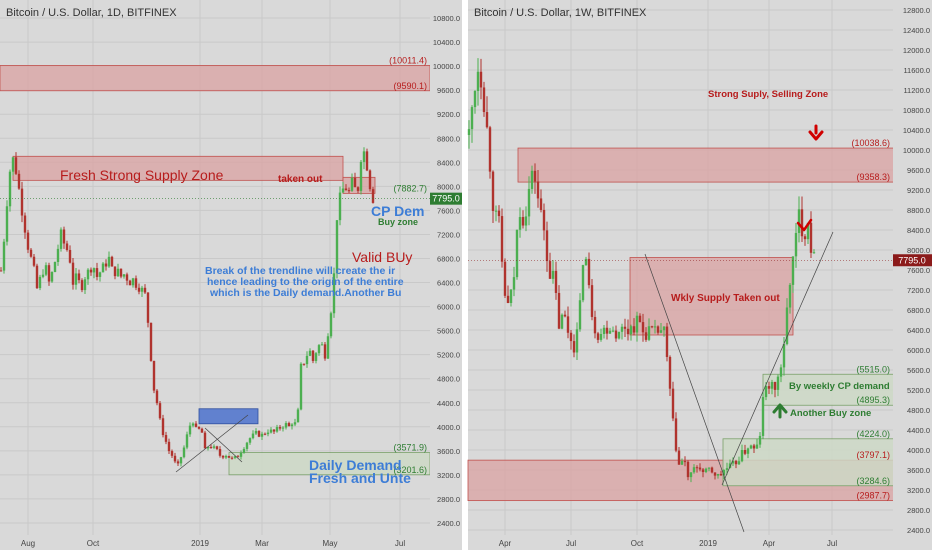  I want to click on weekly-cp-demand-label: By weekly CP demand, so click(839, 386).